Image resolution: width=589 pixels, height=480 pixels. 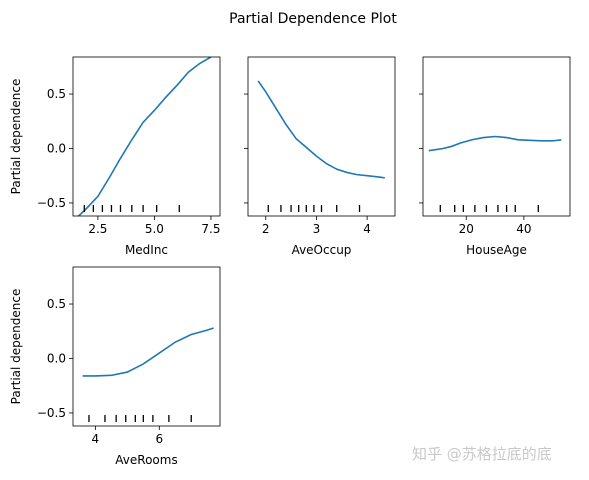 I want to click on panel-aveoccup: 2 3 4 AveOccup, so click(x=320, y=156).